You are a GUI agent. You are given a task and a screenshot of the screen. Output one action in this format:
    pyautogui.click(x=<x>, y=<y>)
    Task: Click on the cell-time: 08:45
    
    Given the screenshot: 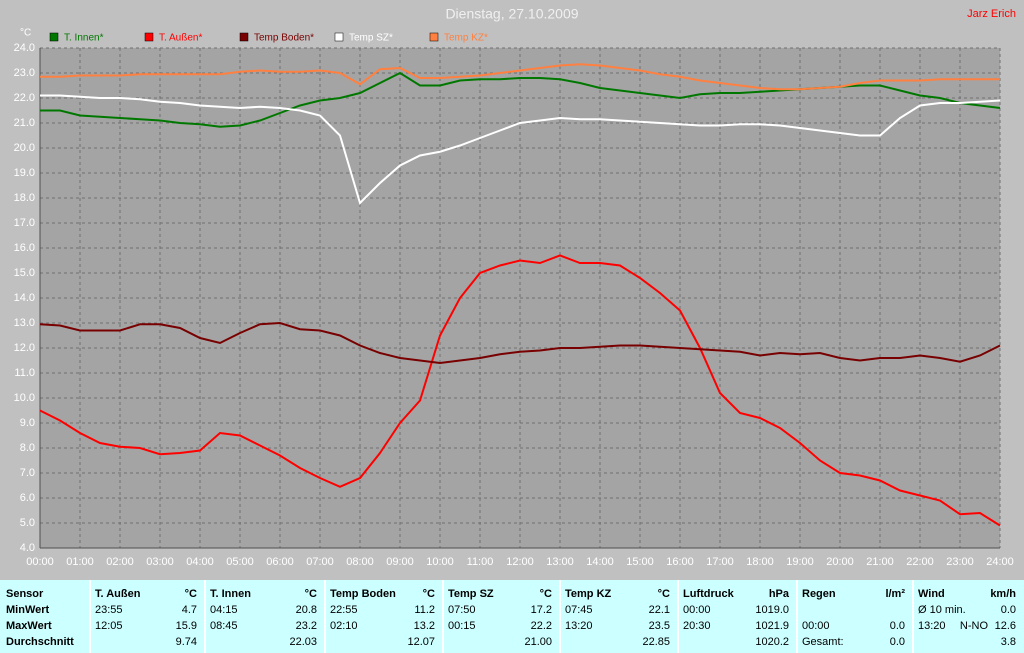 What is the action you would take?
    pyautogui.click(x=224, y=626)
    